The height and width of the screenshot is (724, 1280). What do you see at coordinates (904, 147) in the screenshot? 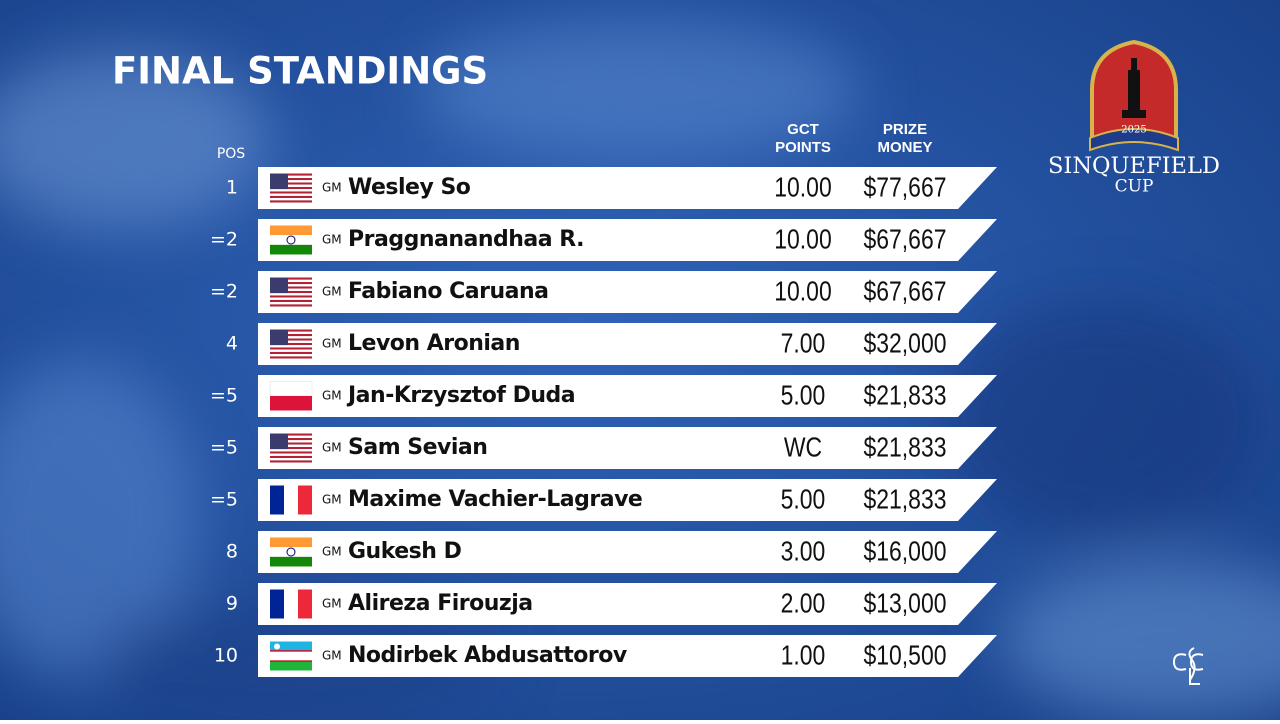
I see `prize-header: MONEY` at bounding box center [904, 147].